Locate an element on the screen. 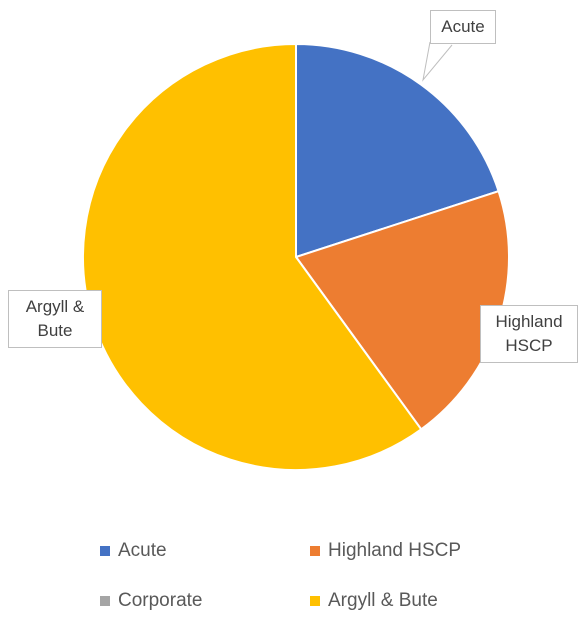  legend-item: Argyll & Bute is located at coordinates (374, 601).